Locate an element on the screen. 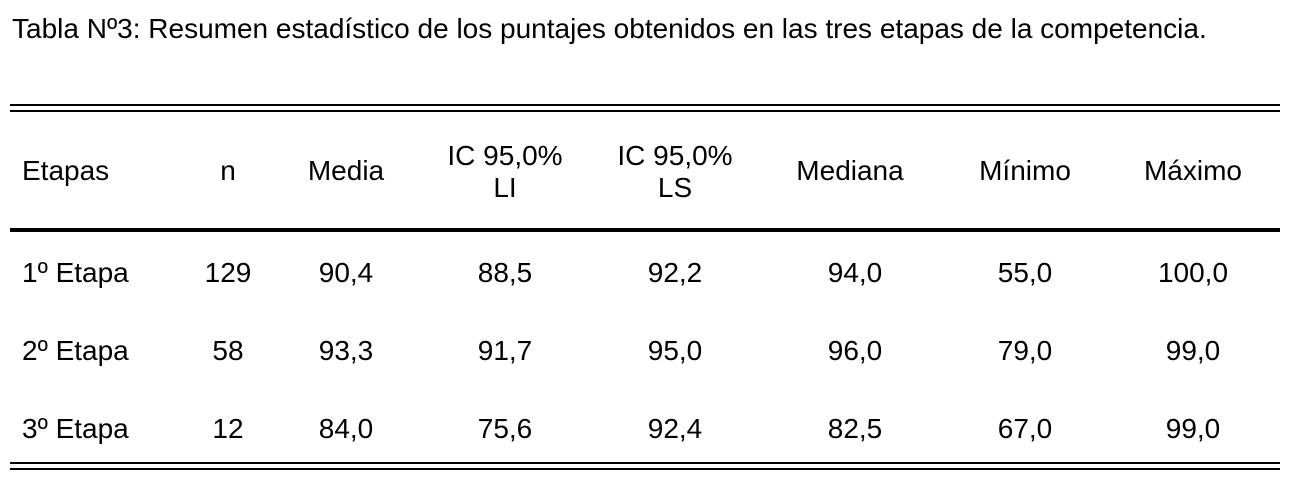 The image size is (1306, 496). row-2-mediana: 96,0 is located at coordinates (855, 350).